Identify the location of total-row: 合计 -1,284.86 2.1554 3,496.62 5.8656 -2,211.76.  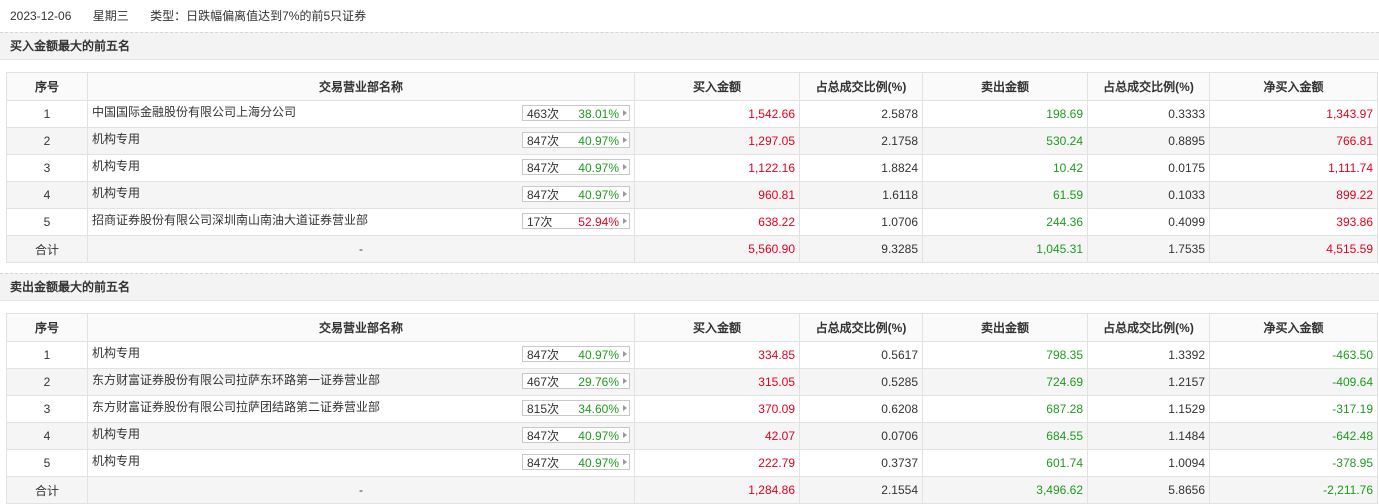
(692, 490).